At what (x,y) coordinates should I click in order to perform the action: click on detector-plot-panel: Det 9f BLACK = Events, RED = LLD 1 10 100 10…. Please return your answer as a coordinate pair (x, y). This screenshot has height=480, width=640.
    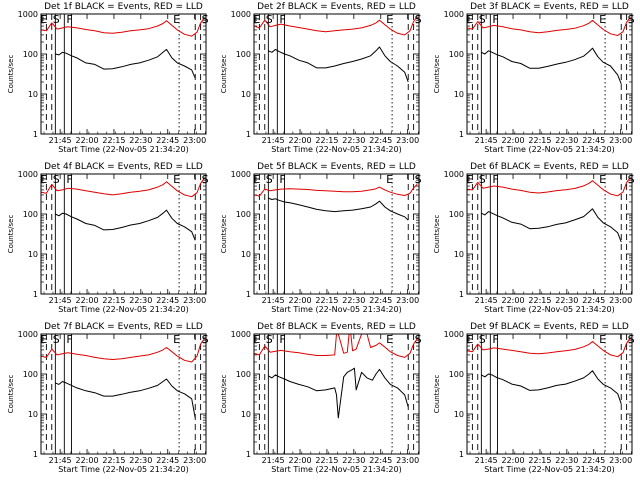
    Looking at the image, I should click on (534, 398).